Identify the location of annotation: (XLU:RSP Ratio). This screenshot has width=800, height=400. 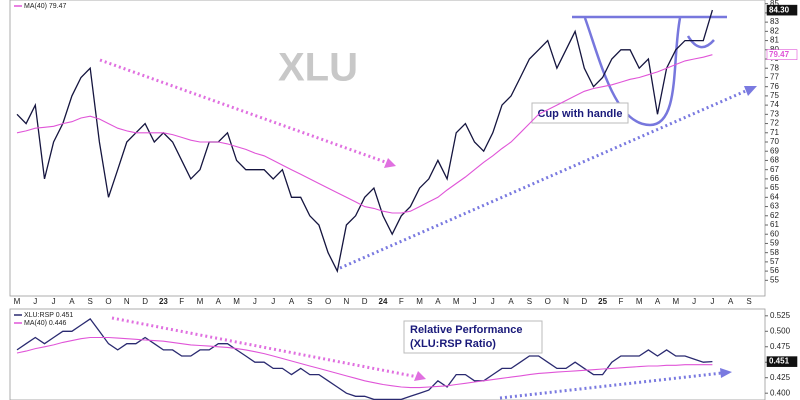
(453, 344).